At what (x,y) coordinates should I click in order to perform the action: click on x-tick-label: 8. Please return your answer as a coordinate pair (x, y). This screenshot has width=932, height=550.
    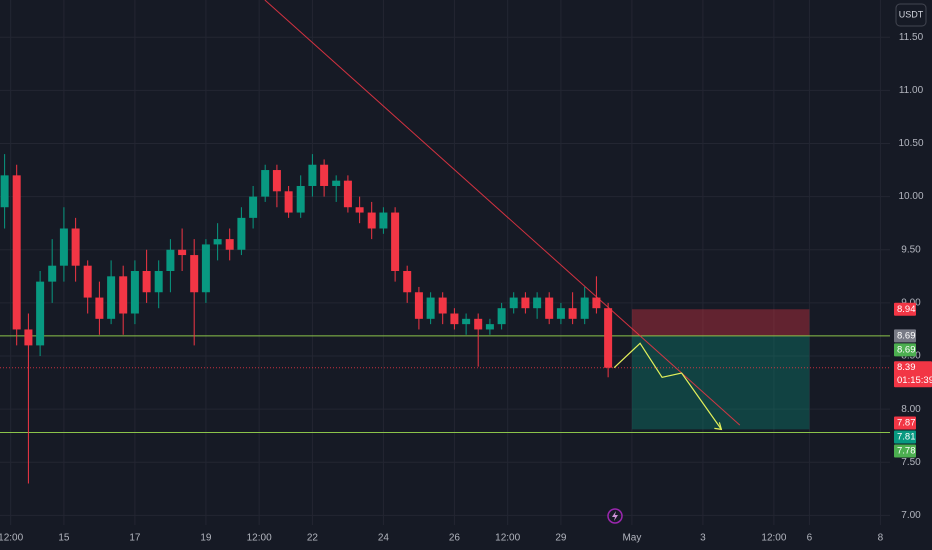
    Looking at the image, I should click on (881, 538).